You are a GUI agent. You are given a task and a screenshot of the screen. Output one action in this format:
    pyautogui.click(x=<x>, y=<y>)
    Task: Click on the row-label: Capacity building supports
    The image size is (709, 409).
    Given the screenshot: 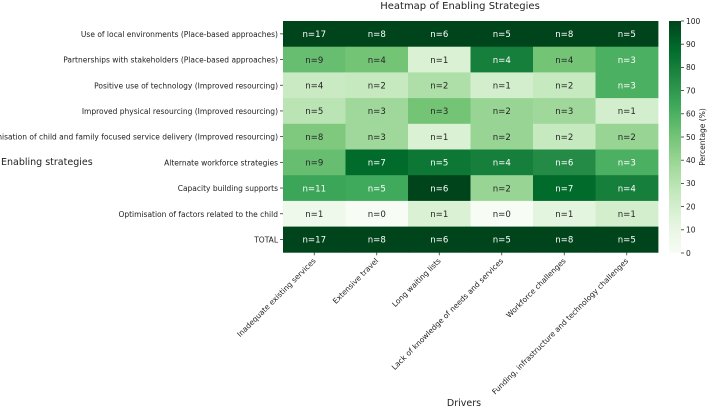 What is the action you would take?
    pyautogui.click(x=228, y=188)
    